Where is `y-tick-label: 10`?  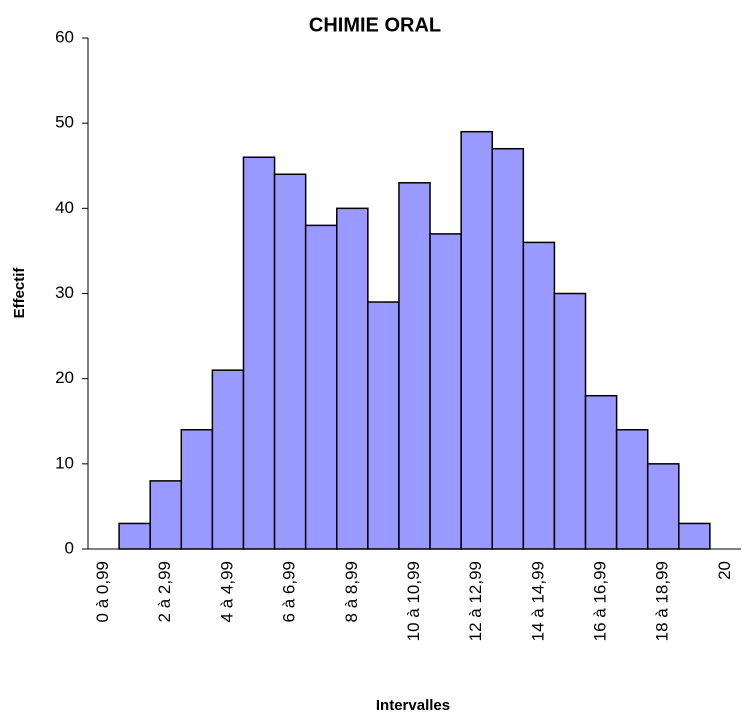
y-tick-label: 10 is located at coordinates (64, 462).